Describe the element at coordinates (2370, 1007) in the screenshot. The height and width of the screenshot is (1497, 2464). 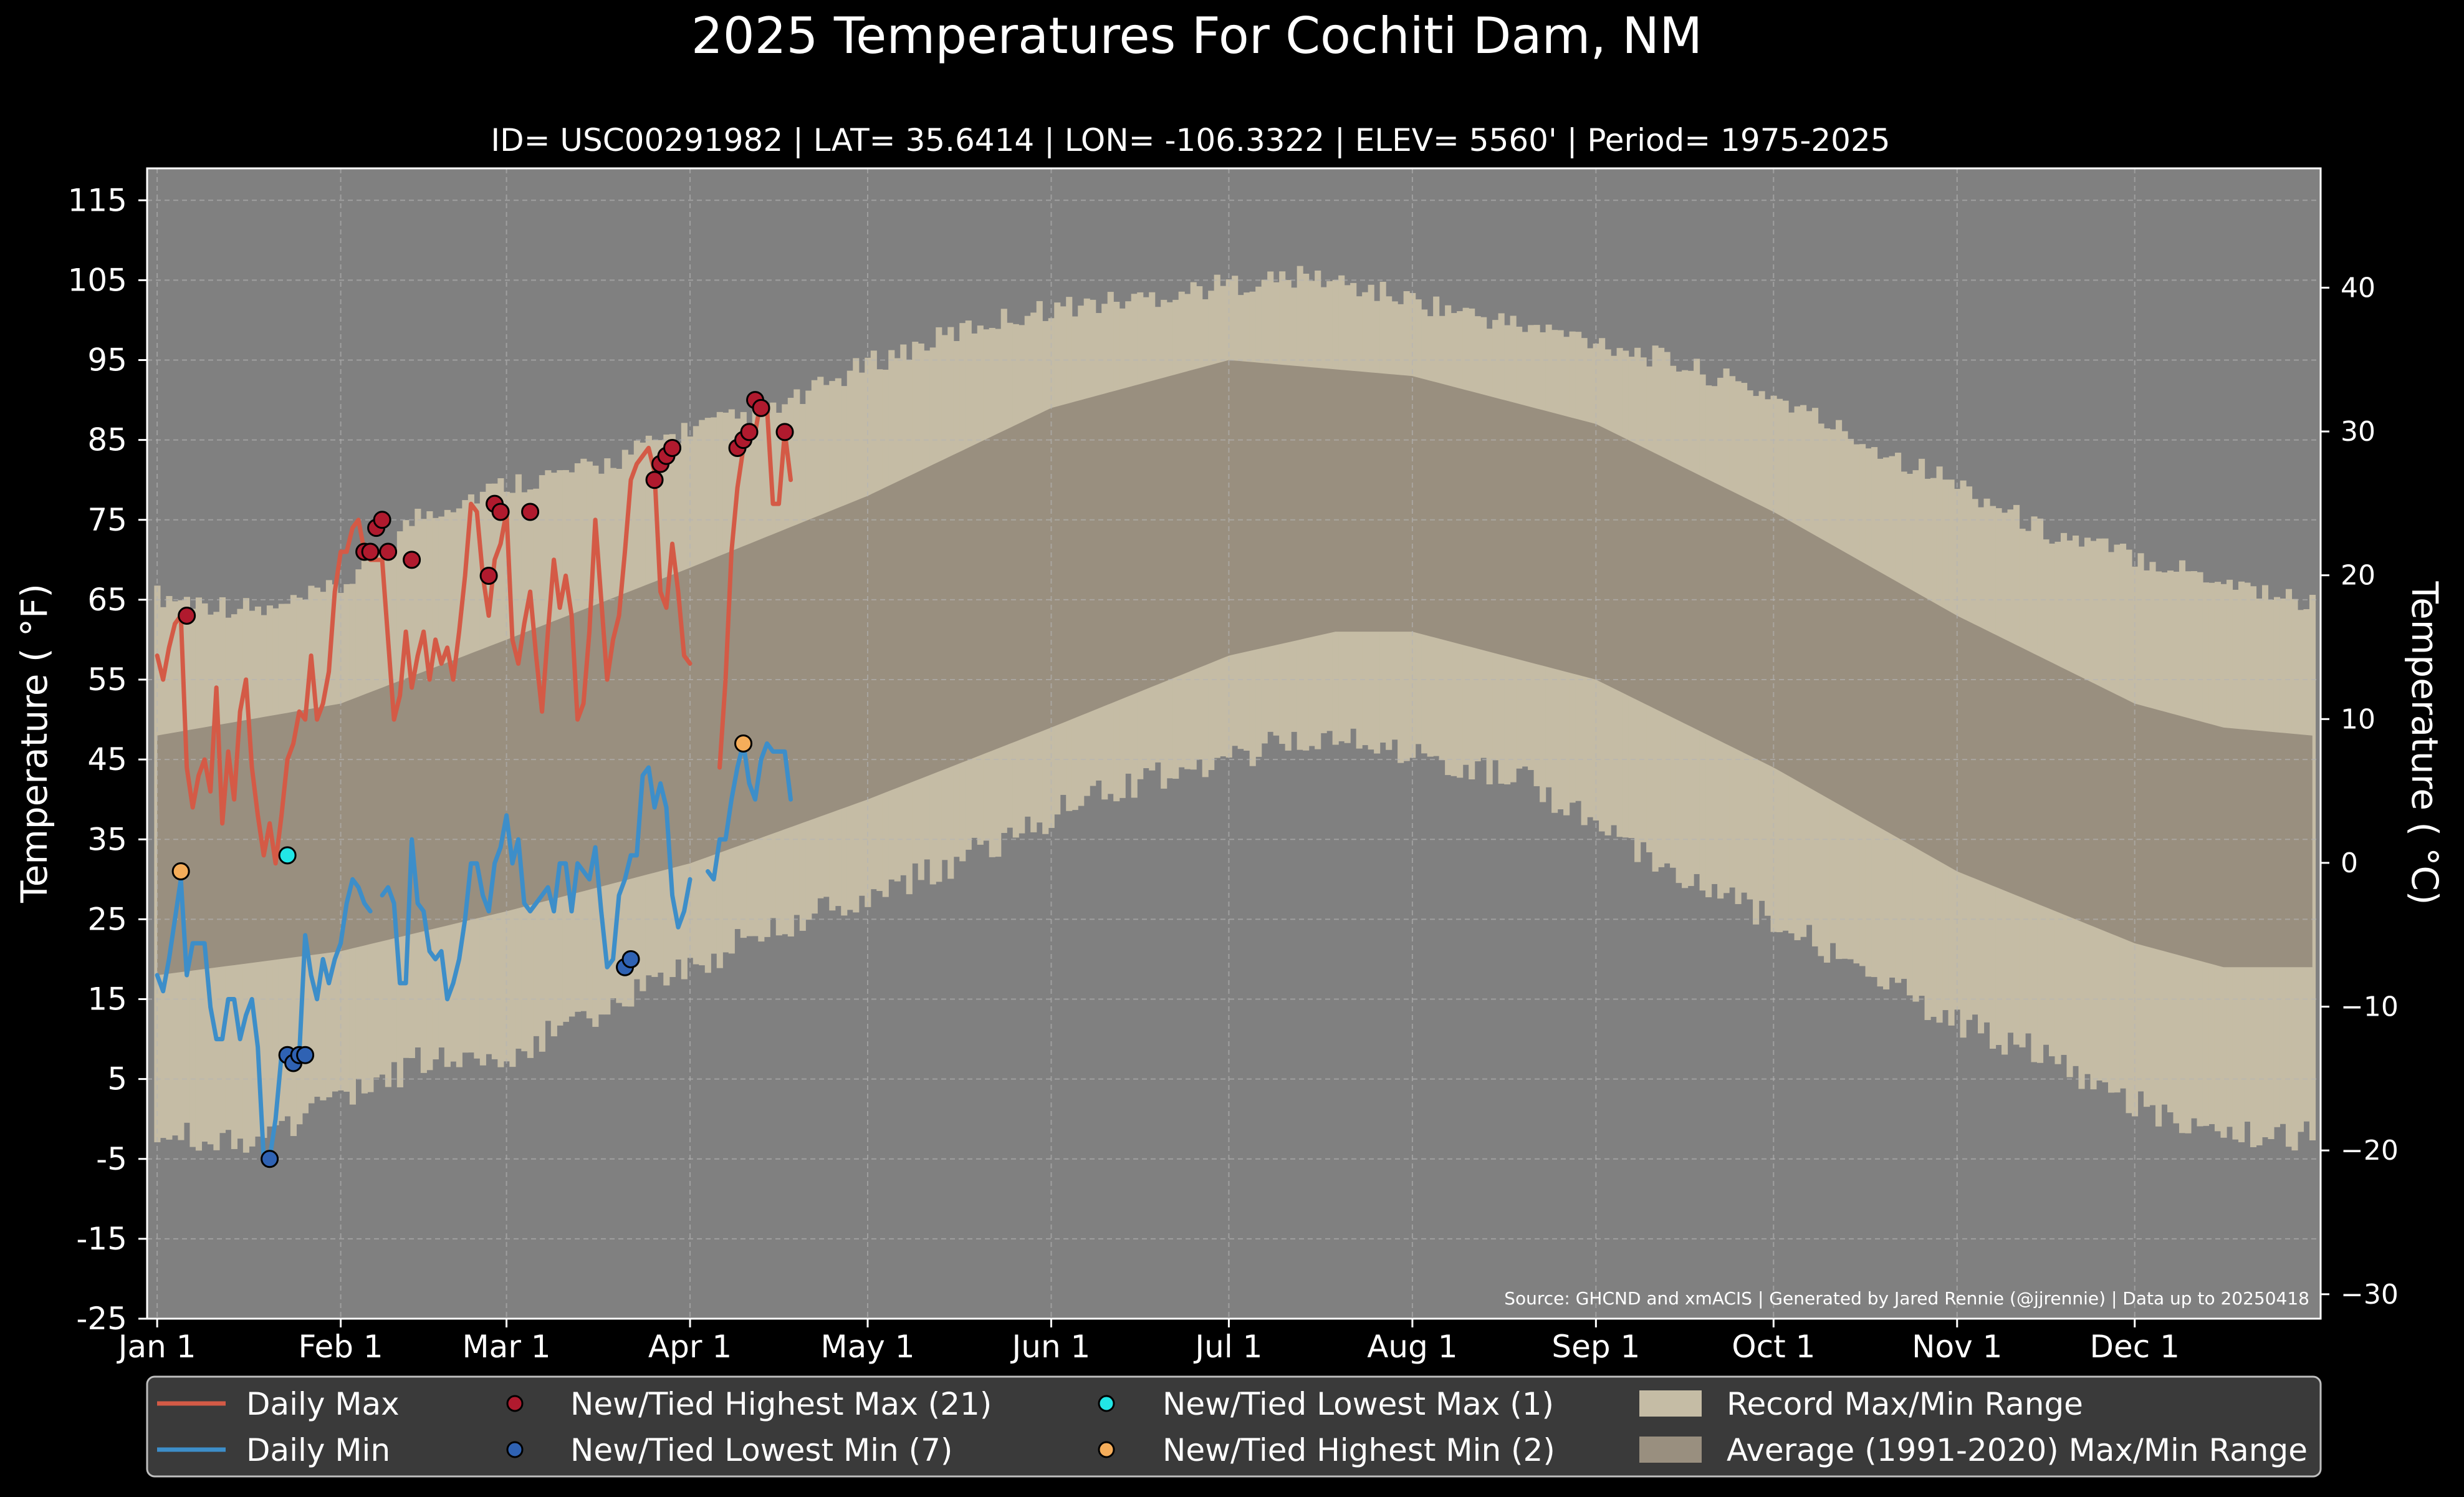
I see `right-tick-label: −10` at that location.